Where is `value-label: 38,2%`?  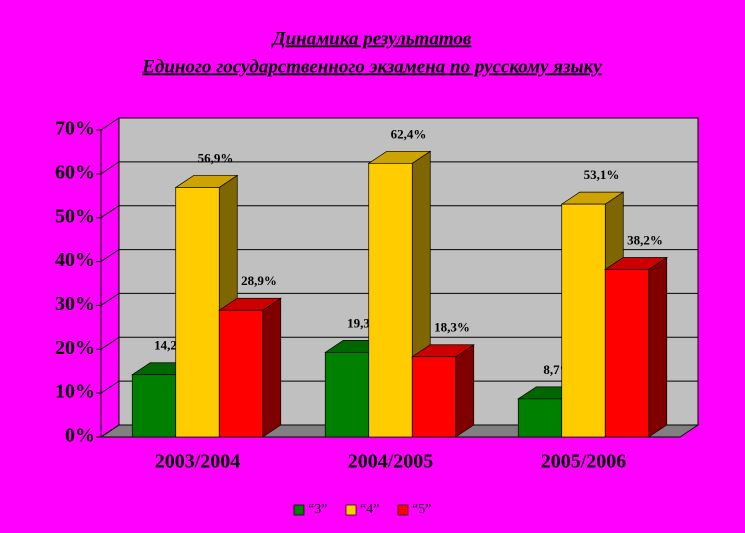
value-label: 38,2% is located at coordinates (645, 239).